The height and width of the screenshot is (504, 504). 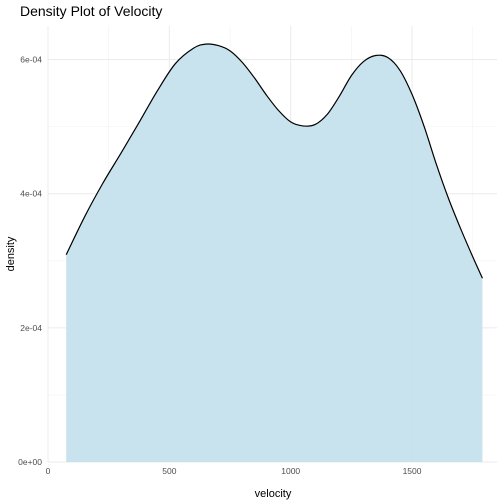 What do you see at coordinates (30, 462) in the screenshot?
I see `y-tick-label: 0e+00` at bounding box center [30, 462].